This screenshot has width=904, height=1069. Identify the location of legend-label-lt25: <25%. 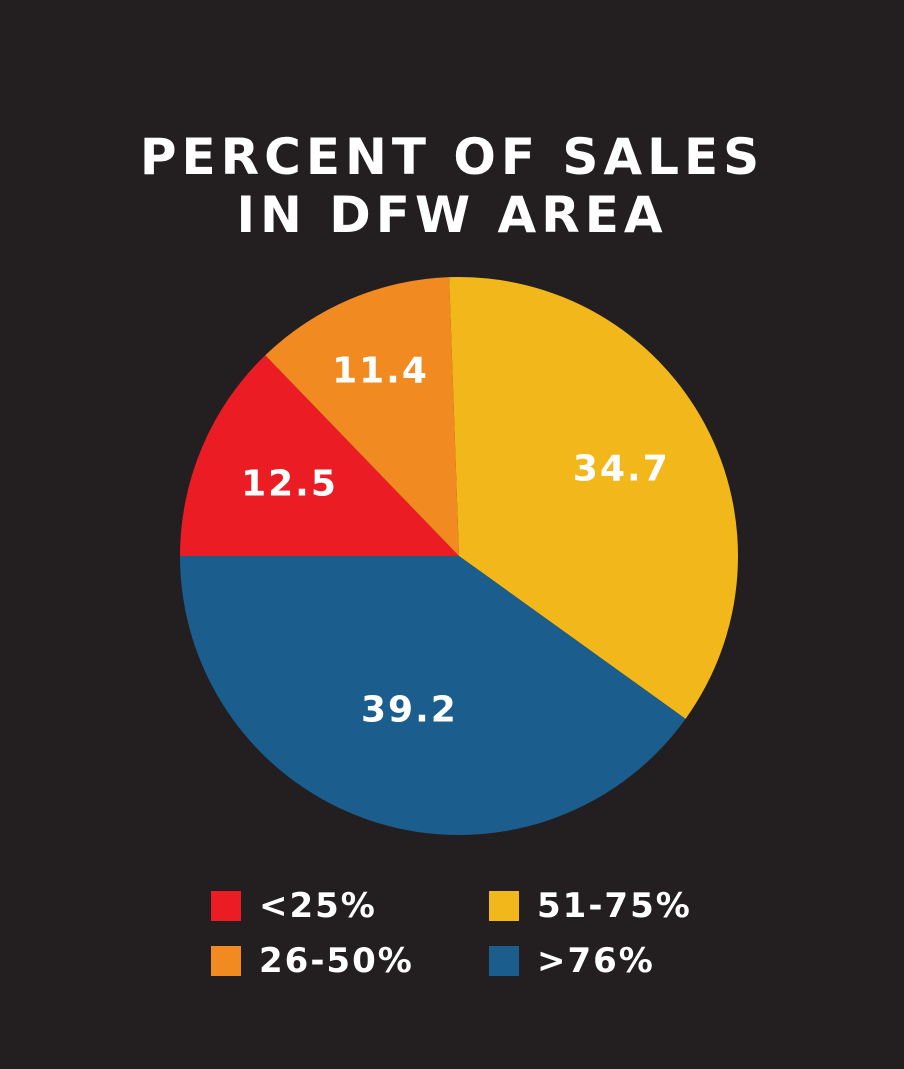
(318, 906).